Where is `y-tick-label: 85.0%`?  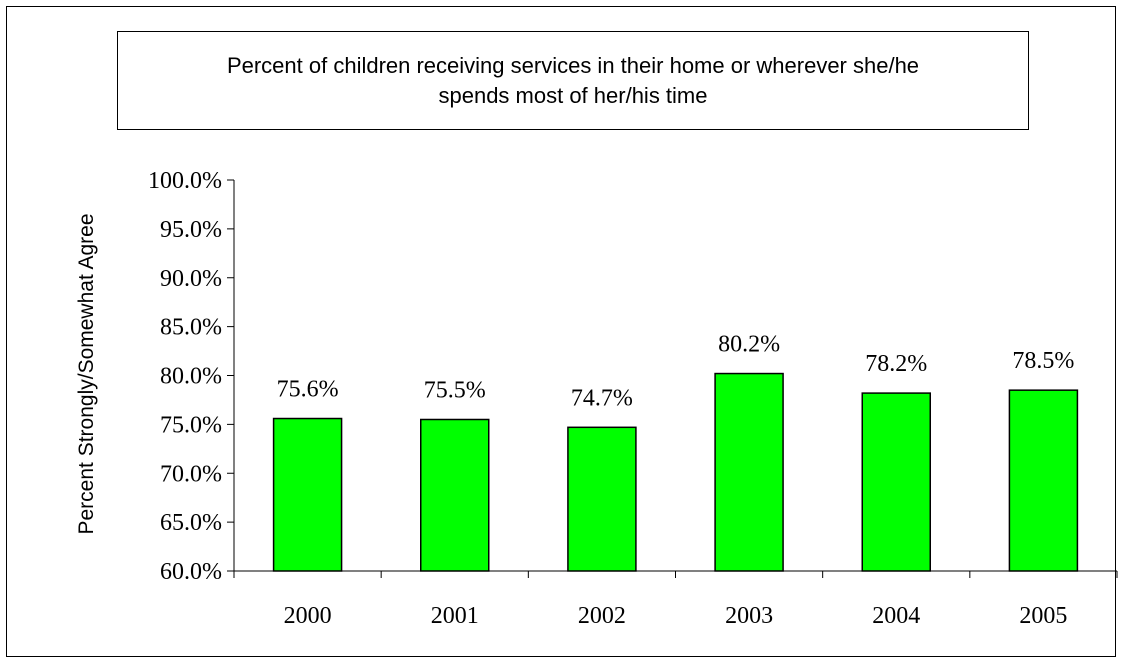 y-tick-label: 85.0% is located at coordinates (191, 328).